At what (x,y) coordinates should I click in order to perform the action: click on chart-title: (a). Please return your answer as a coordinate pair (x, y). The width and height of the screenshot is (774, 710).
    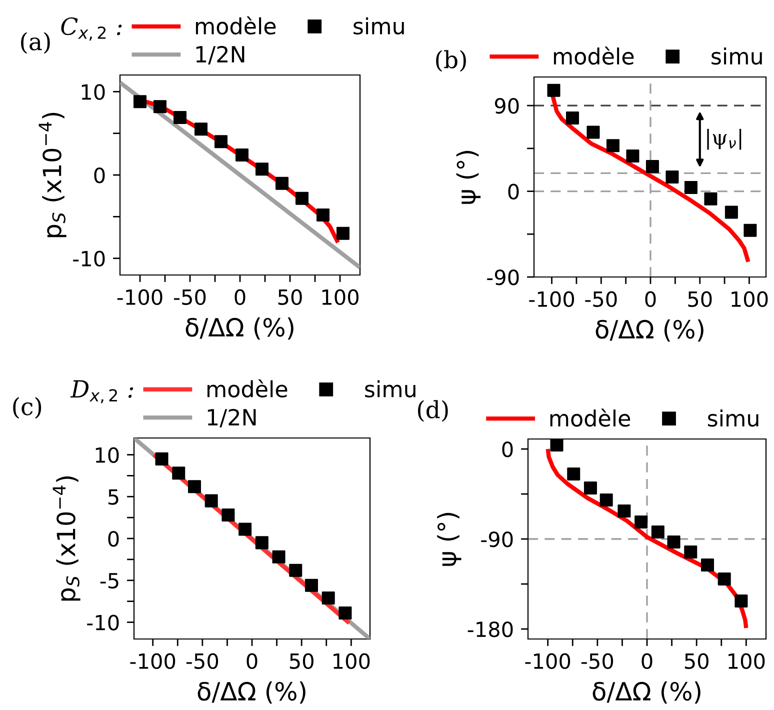
    Looking at the image, I should click on (35, 43).